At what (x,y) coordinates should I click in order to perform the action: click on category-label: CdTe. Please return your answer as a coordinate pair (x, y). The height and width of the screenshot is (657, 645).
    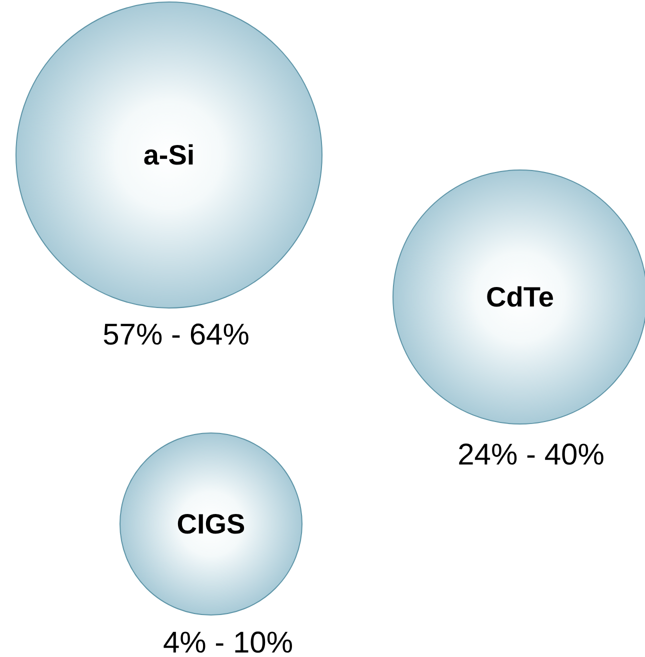
    Looking at the image, I should click on (520, 297).